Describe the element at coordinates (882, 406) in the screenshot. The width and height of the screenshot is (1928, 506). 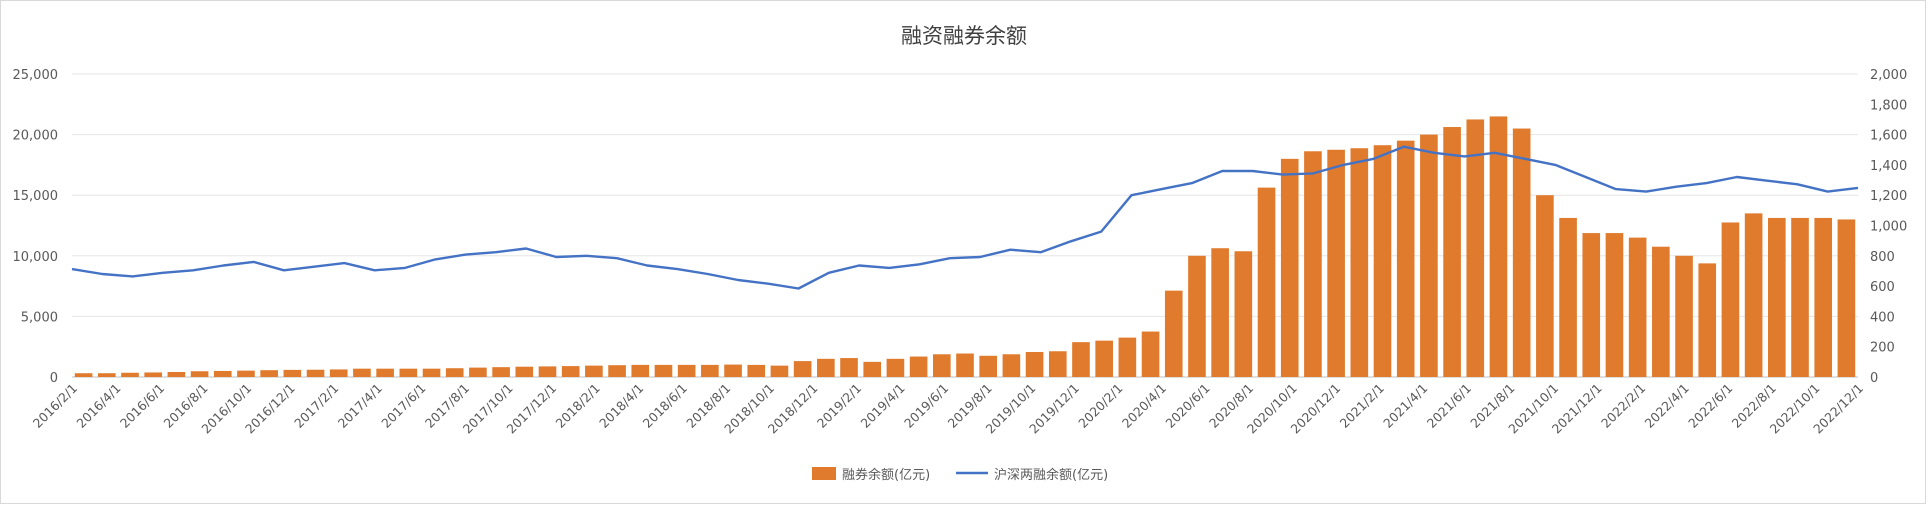
I see `x-tick-label: 2019/4/1` at that location.